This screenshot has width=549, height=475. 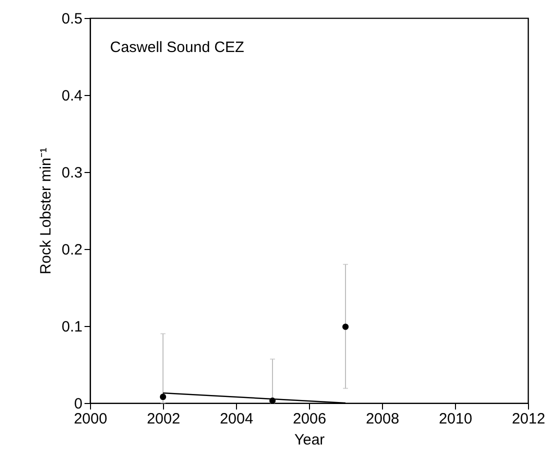 What do you see at coordinates (237, 419) in the screenshot?
I see `x-tick-label: 2004` at bounding box center [237, 419].